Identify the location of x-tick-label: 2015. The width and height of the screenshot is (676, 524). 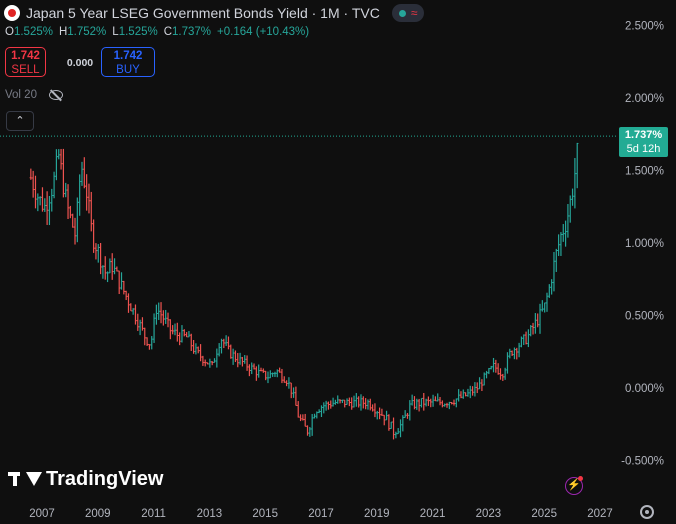
(265, 514).